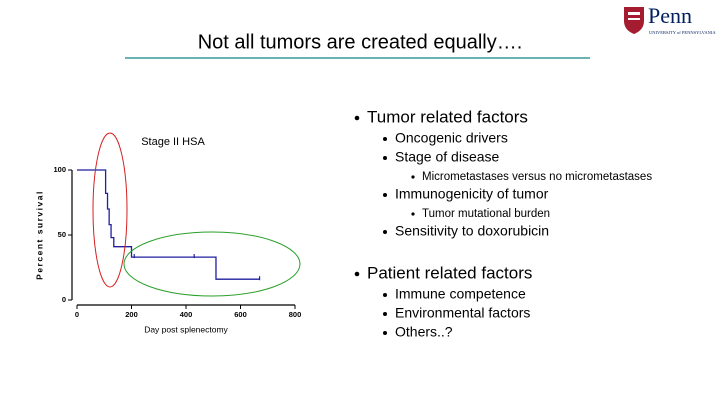 The height and width of the screenshot is (405, 720). What do you see at coordinates (64, 299) in the screenshot?
I see `y-tick-label: 0` at bounding box center [64, 299].